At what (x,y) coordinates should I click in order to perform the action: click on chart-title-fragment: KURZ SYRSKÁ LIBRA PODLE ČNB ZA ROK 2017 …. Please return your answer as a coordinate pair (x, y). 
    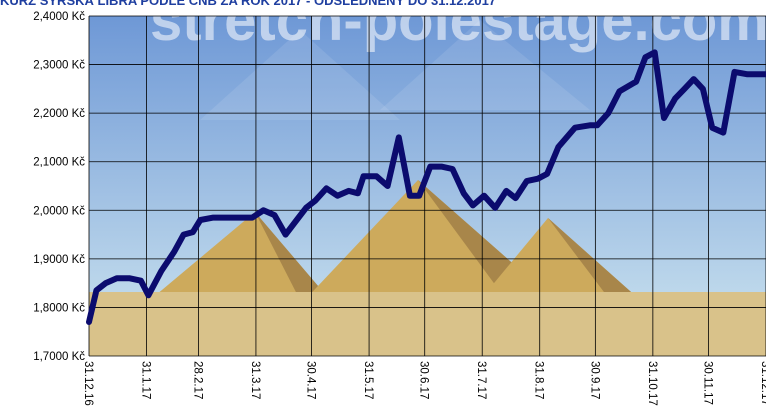
    Looking at the image, I should click on (248, 4).